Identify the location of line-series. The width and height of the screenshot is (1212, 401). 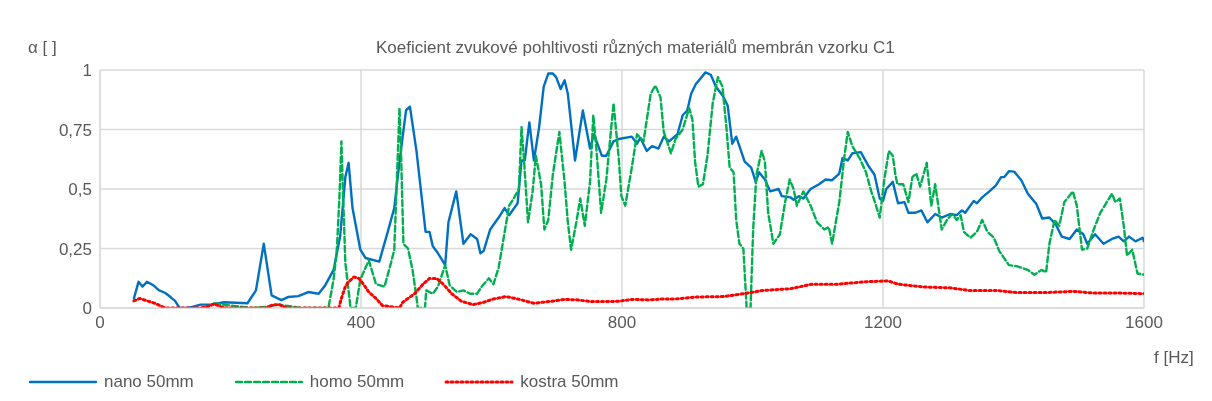
(638, 291).